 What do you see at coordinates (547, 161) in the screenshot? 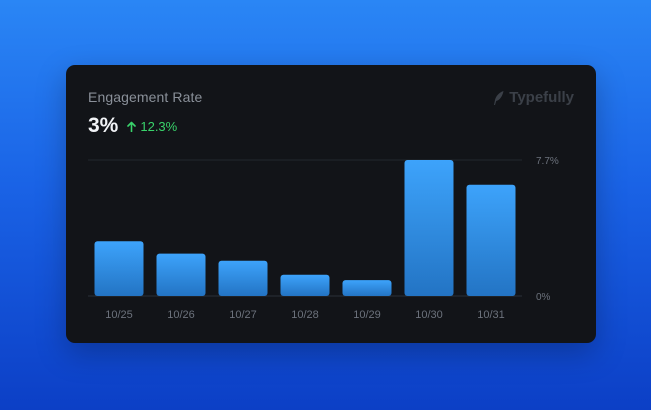
I see `y-tick-label-max: 7.7%` at bounding box center [547, 161].